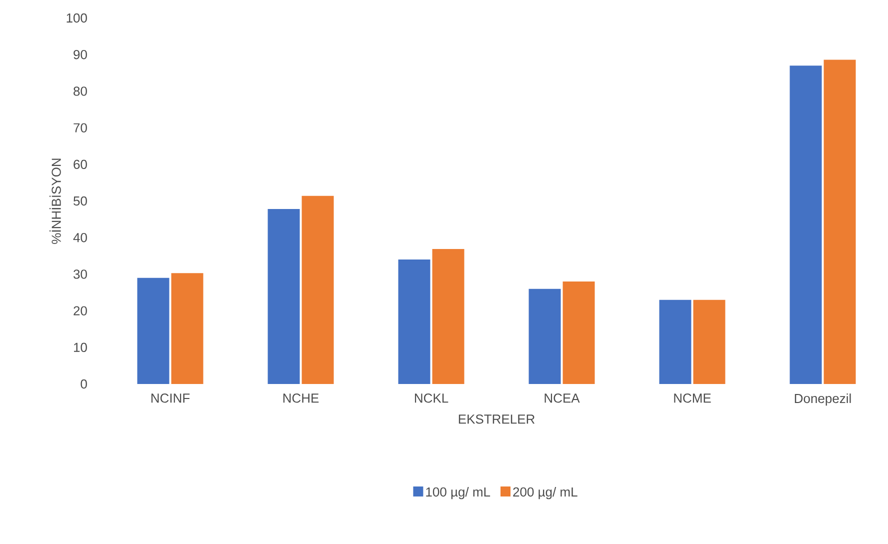 Image resolution: width=888 pixels, height=544 pixels. Describe the element at coordinates (80, 237) in the screenshot. I see `y-tick-label: 40` at that location.